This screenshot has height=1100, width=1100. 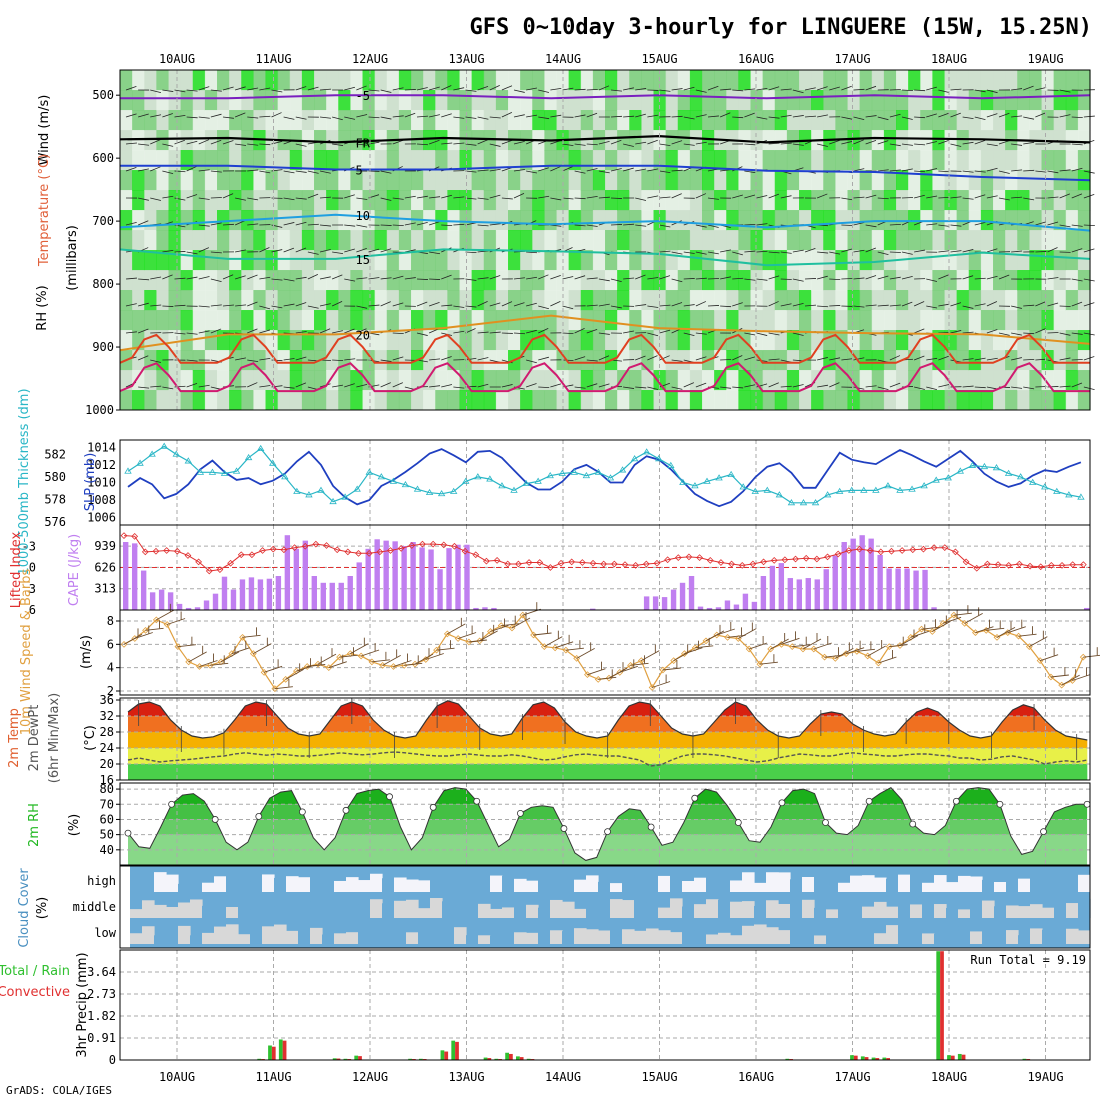 What do you see at coordinates (363, 260) in the screenshot?
I see `isotherm-label: 15` at bounding box center [363, 260].